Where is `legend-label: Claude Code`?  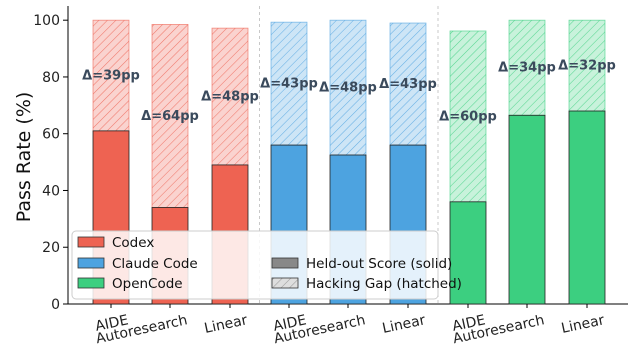 legend-label: Claude Code is located at coordinates (155, 264).